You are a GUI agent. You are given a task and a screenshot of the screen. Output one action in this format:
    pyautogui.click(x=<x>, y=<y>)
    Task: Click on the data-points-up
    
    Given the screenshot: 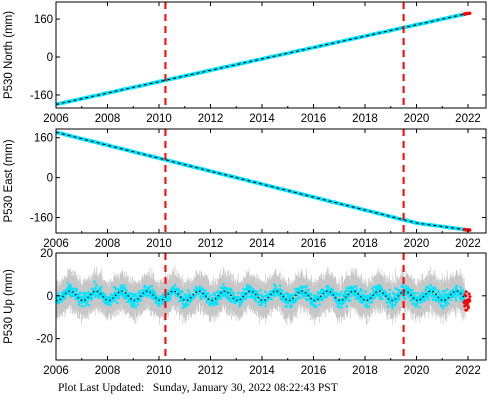 What is the action you would take?
    pyautogui.click(x=261, y=295)
    